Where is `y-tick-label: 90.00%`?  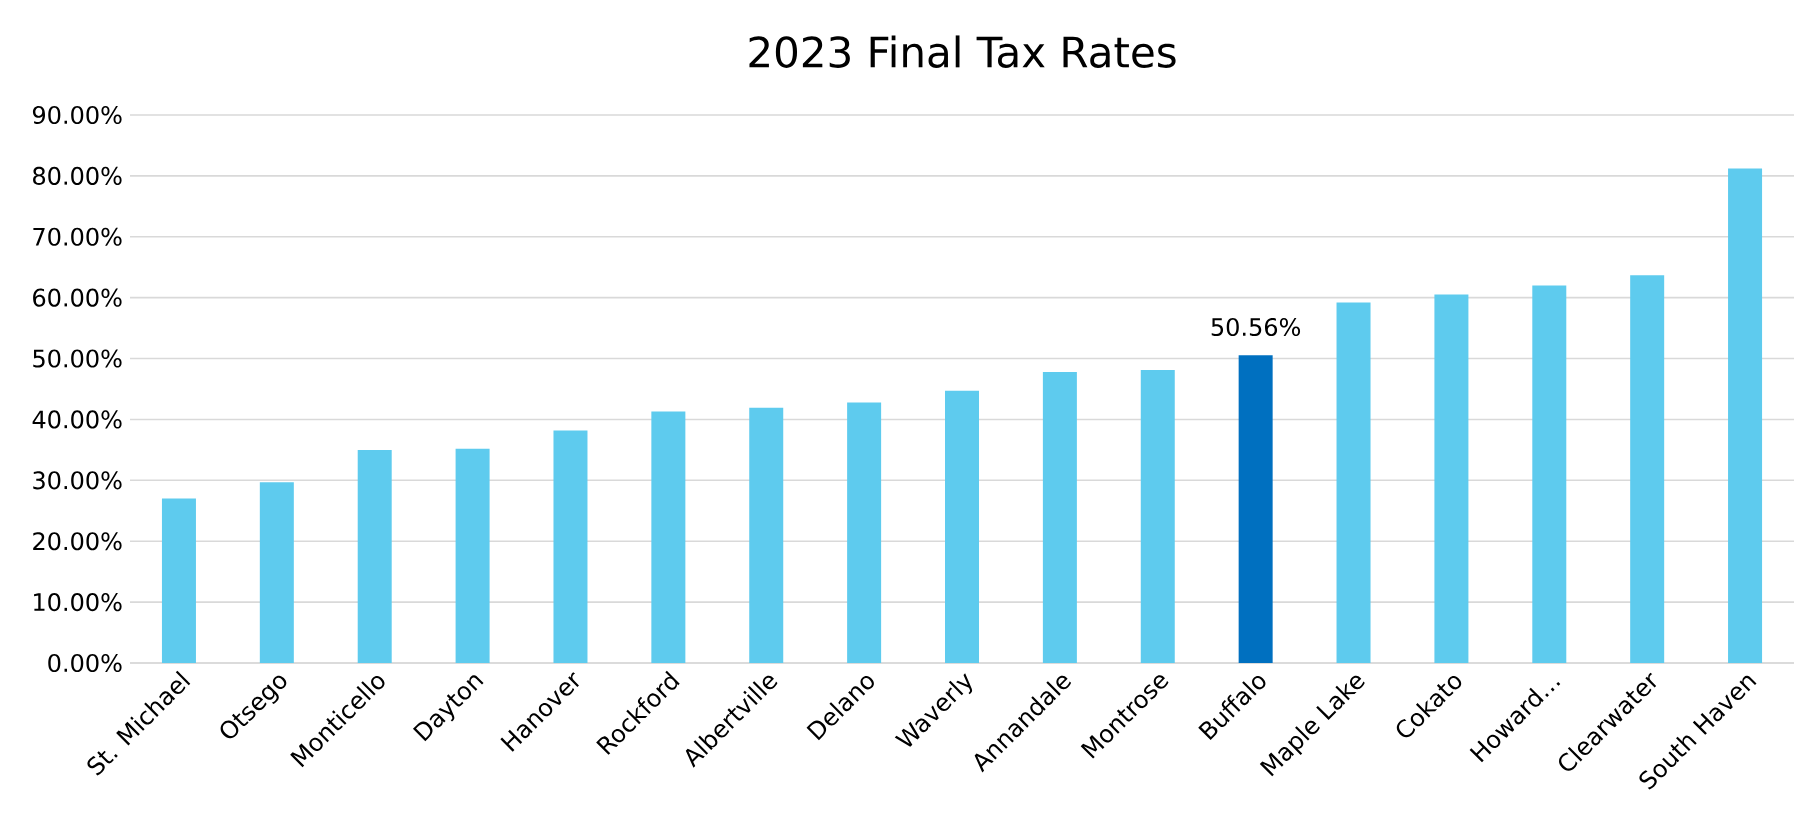 y-tick-label: 90.00% is located at coordinates (77, 115).